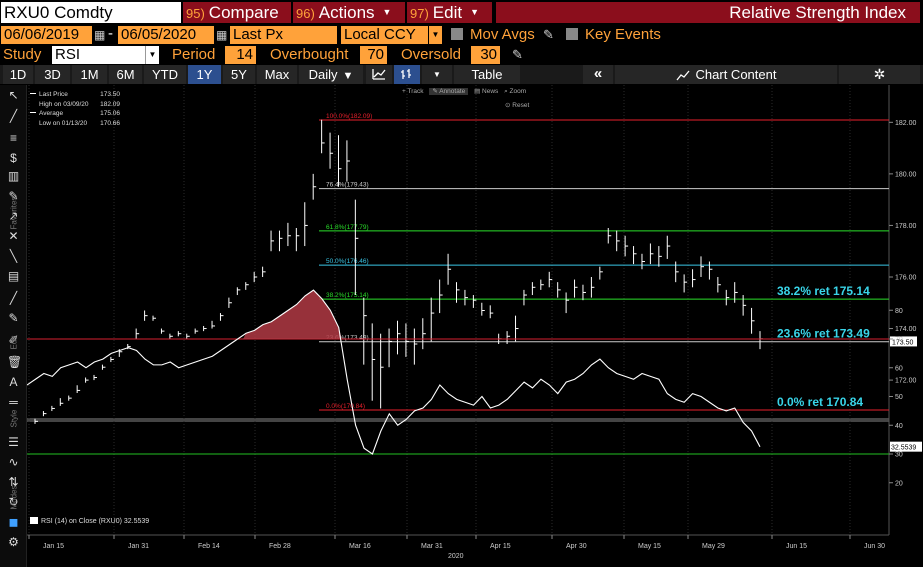 This screenshot has width=923, height=567. What do you see at coordinates (13, 442) in the screenshot?
I see `menu-icon: ☰` at bounding box center [13, 442].